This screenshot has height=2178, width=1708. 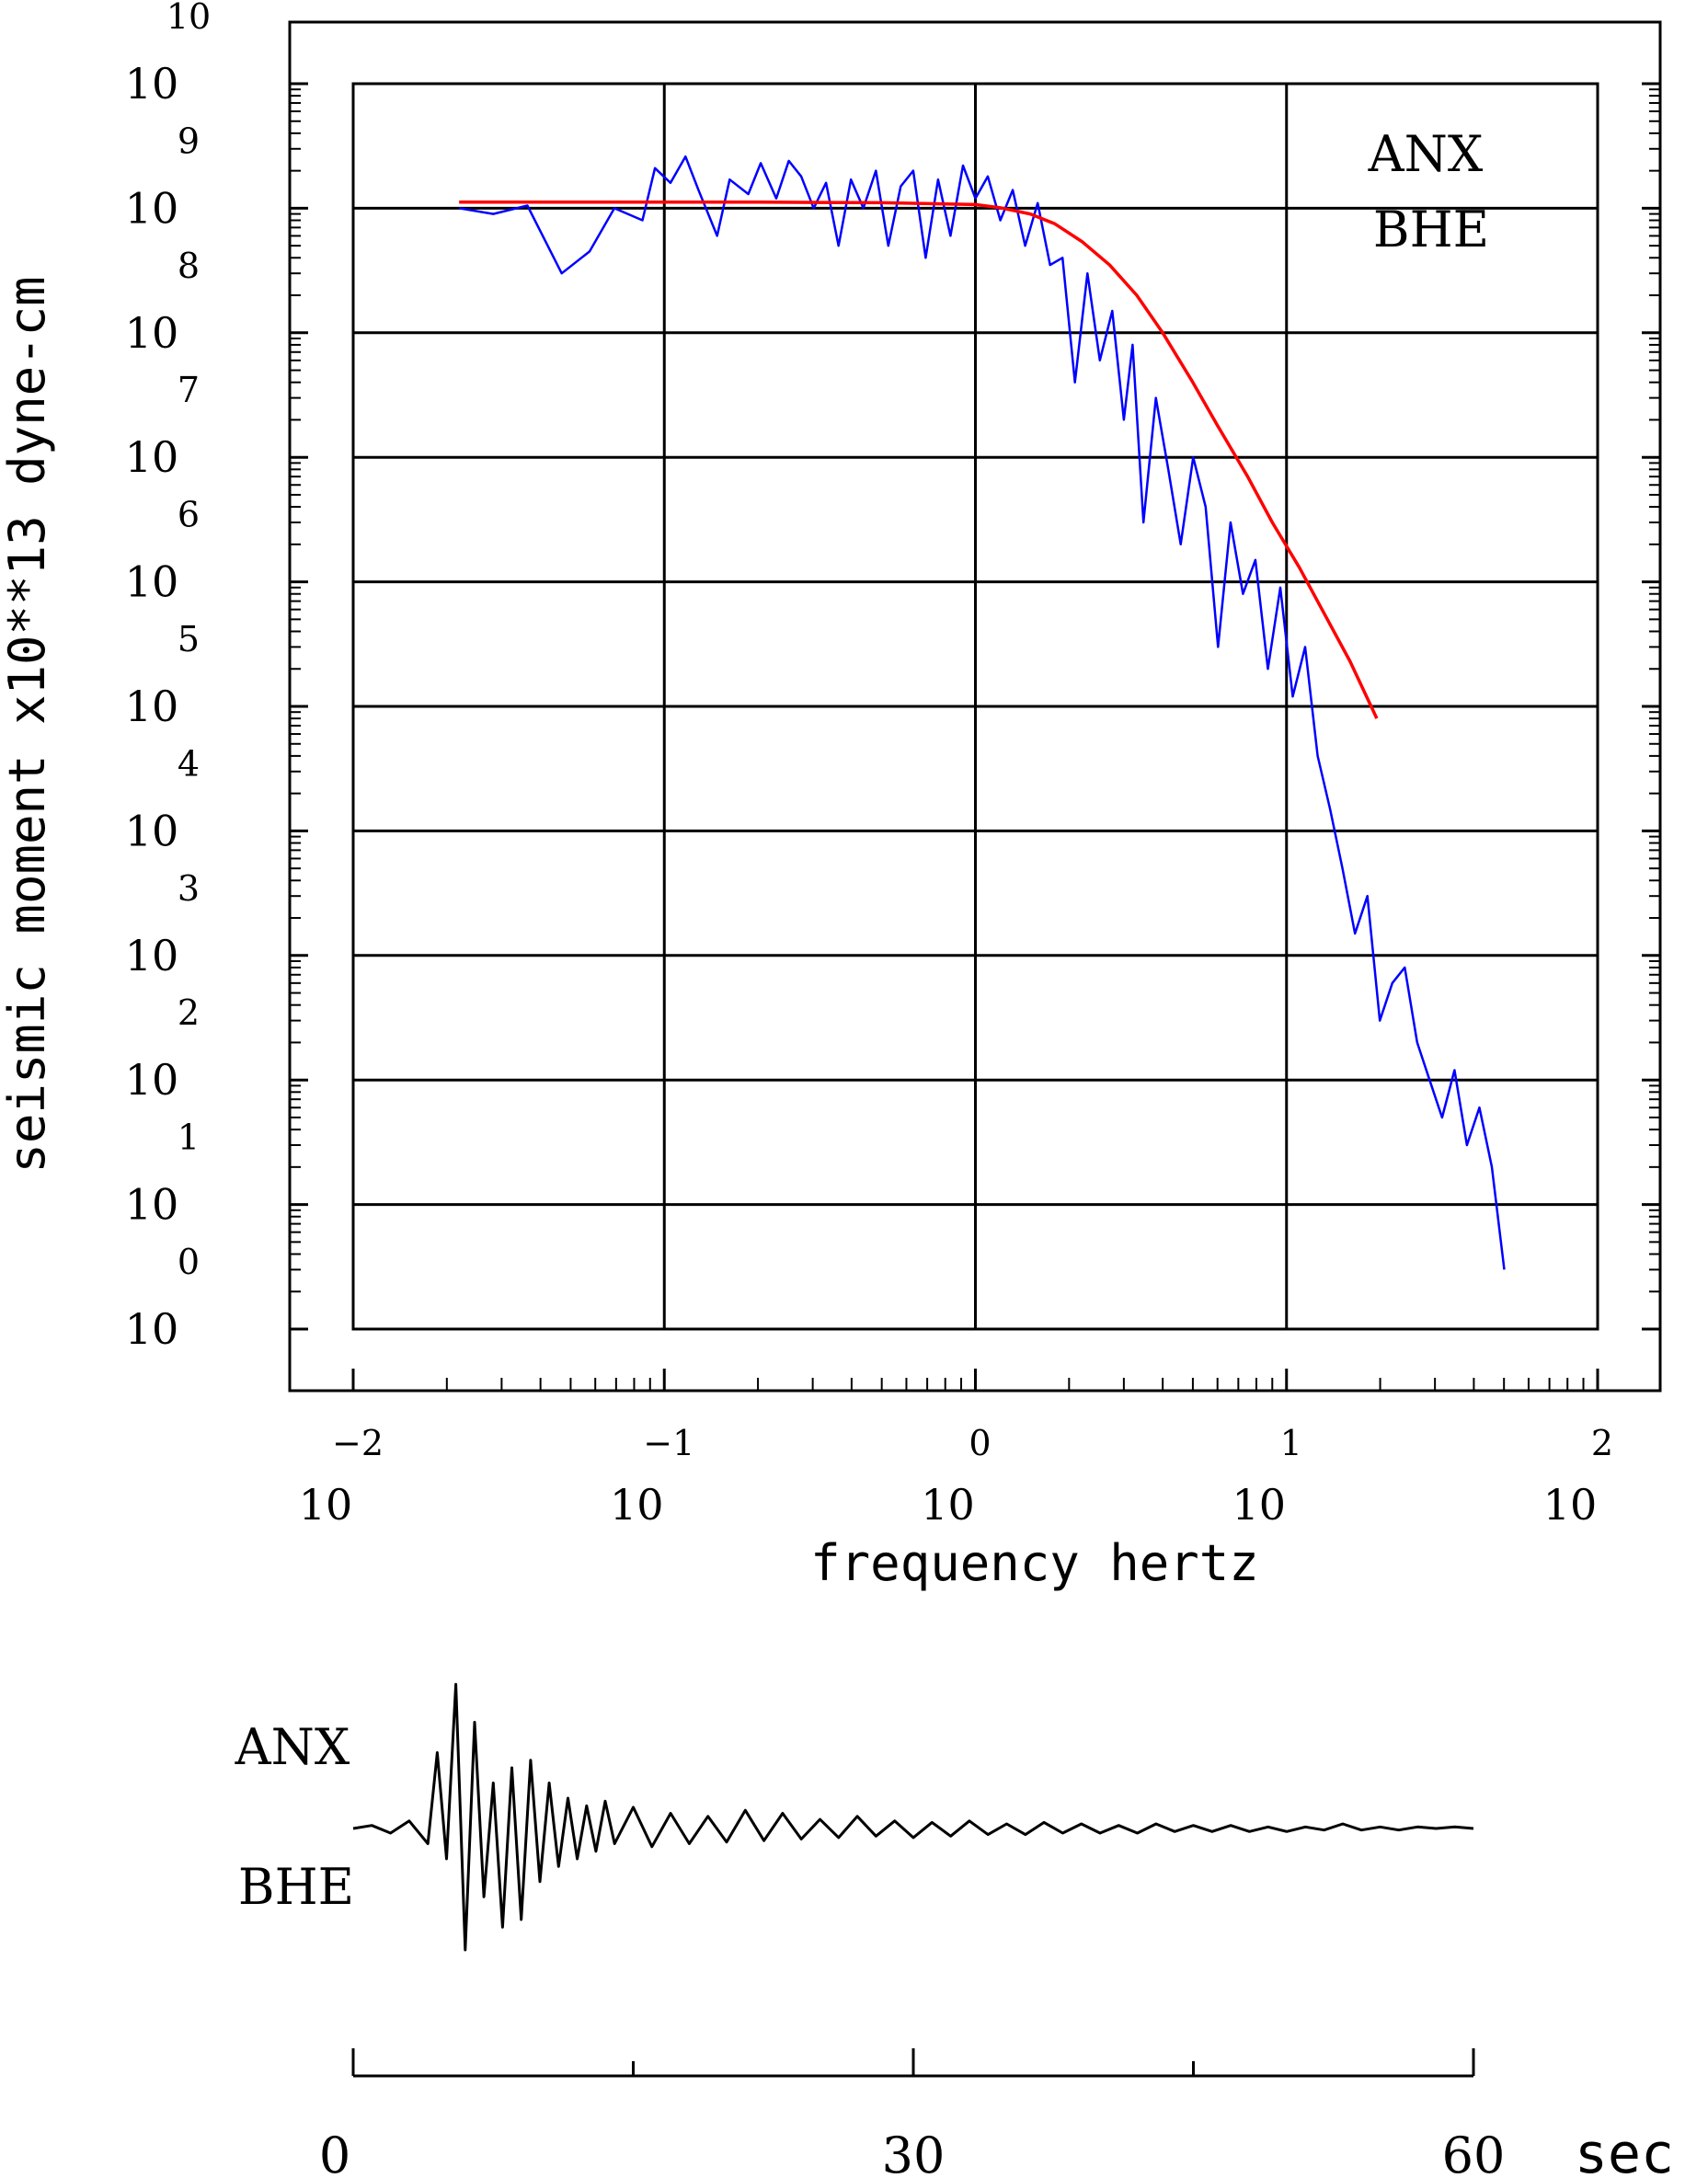 What do you see at coordinates (189, 1012) in the screenshot?
I see `y-tick-label-exponent: 2` at bounding box center [189, 1012].